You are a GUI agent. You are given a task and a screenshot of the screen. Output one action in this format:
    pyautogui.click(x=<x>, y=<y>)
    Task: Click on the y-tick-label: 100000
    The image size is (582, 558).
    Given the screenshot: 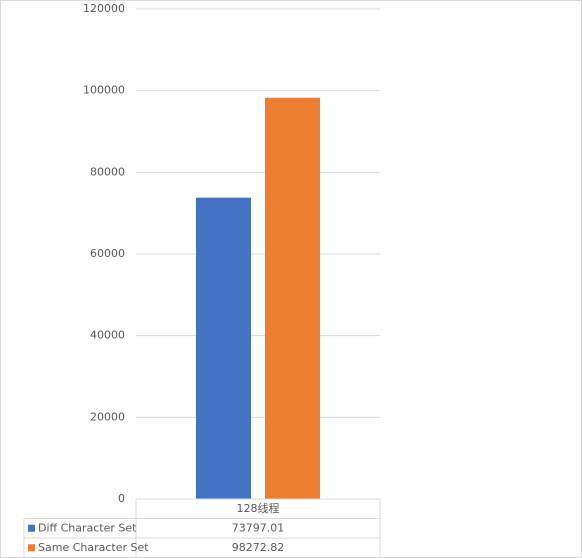 What is the action you would take?
    pyautogui.click(x=104, y=90)
    